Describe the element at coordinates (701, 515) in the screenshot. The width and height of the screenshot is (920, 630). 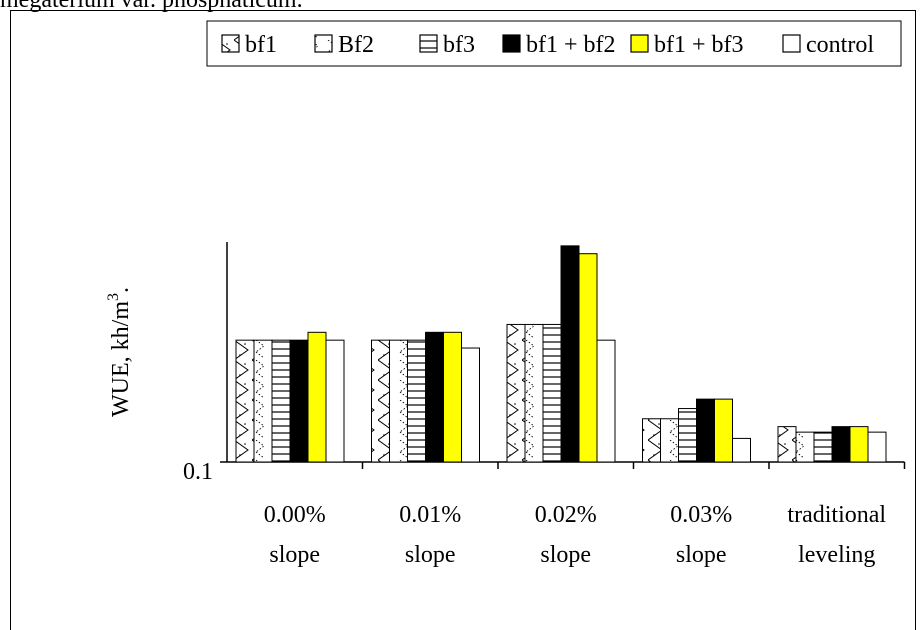
I see `x-tick-label: 0.03%` at that location.